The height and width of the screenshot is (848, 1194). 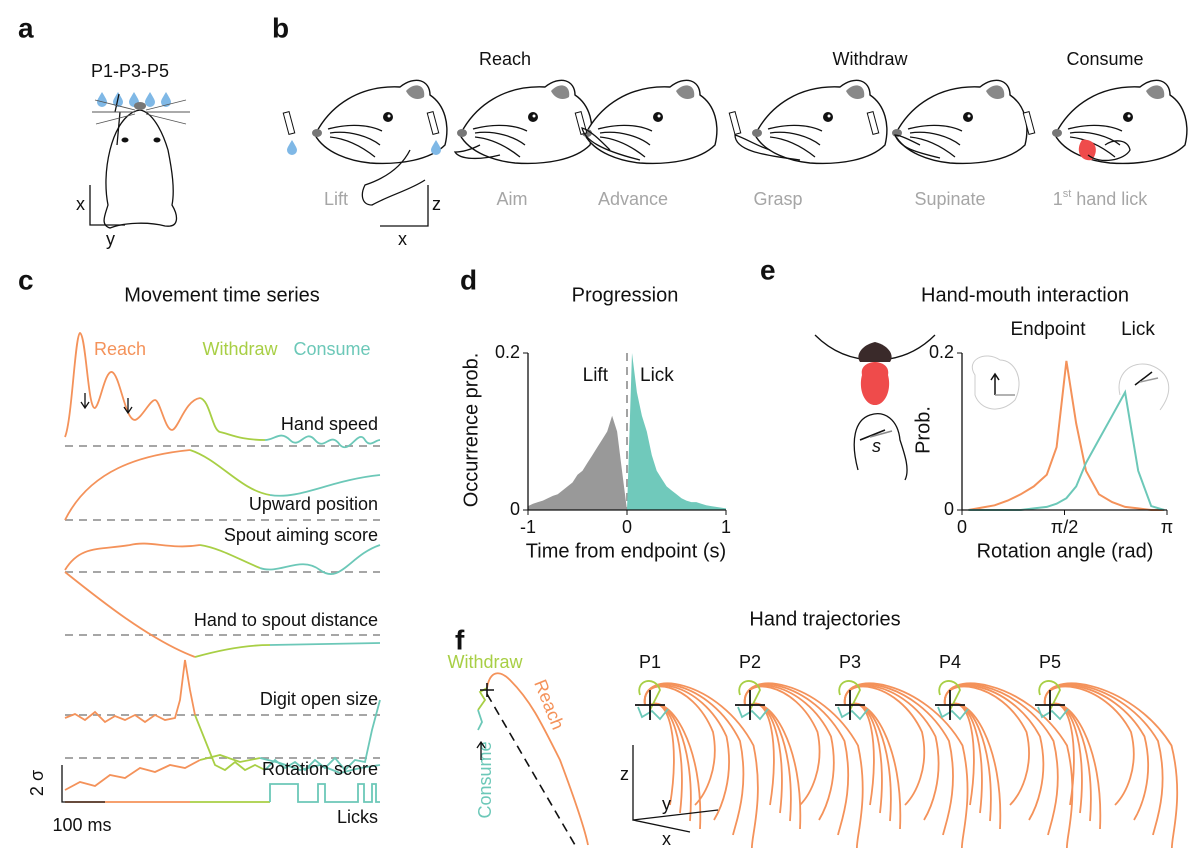 What do you see at coordinates (528, 527) in the screenshot?
I see `x-tick-label: -1` at bounding box center [528, 527].